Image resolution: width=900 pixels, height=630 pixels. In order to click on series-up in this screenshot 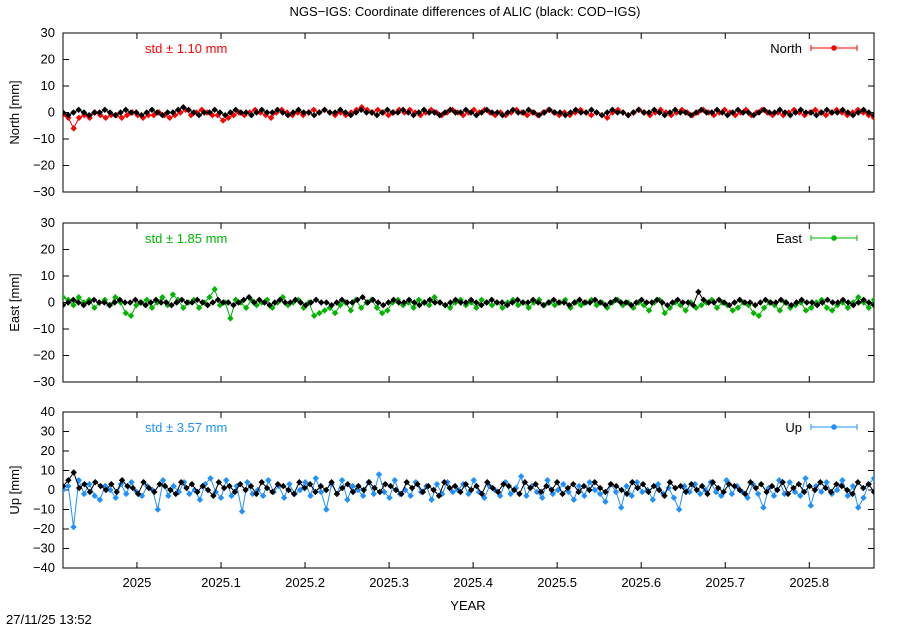, I will do `click(468, 501)`.